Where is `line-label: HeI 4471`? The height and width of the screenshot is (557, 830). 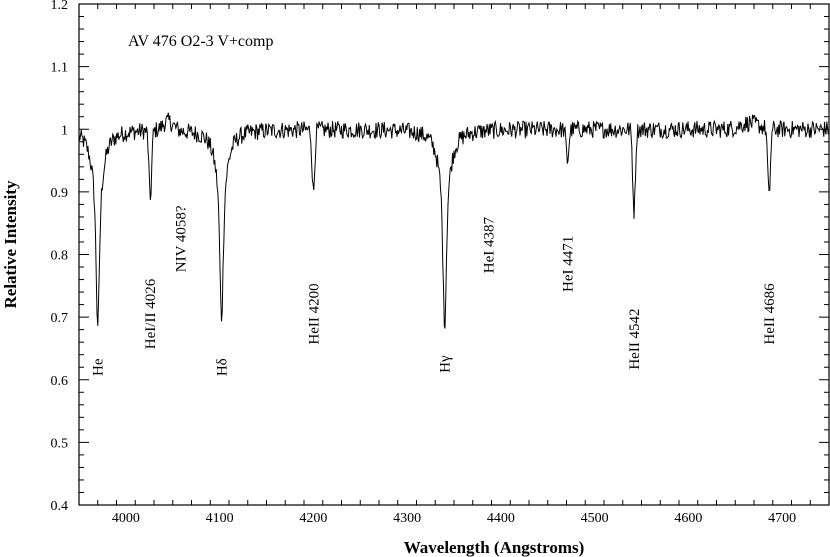 line-label: HeI 4471 is located at coordinates (568, 264).